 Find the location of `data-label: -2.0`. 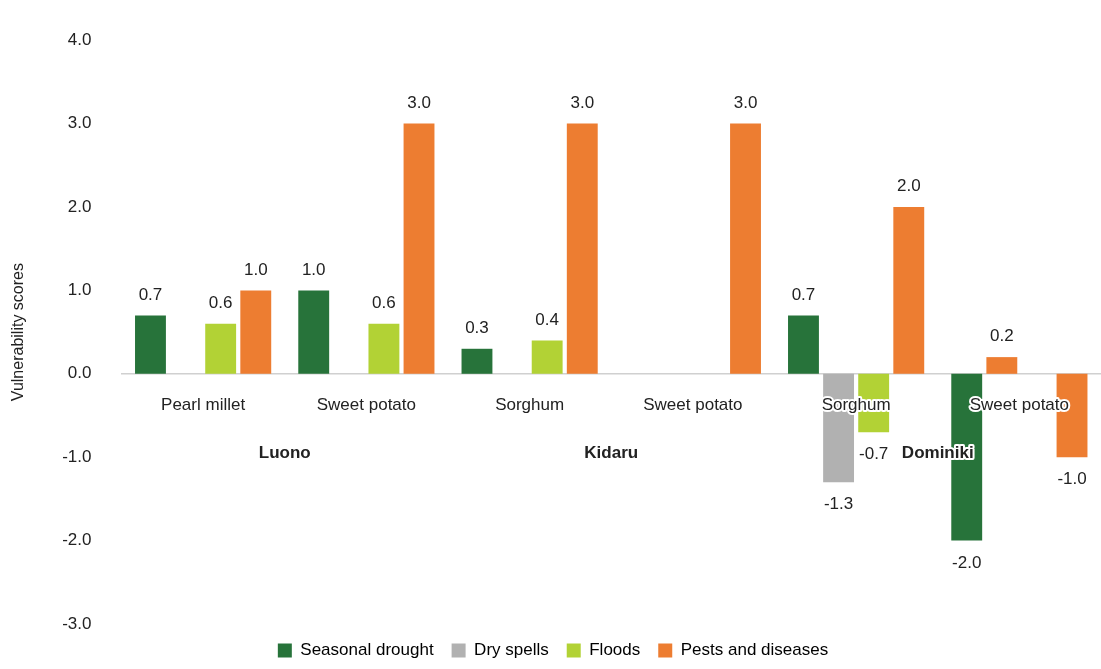

data-label: -2.0 is located at coordinates (967, 562).